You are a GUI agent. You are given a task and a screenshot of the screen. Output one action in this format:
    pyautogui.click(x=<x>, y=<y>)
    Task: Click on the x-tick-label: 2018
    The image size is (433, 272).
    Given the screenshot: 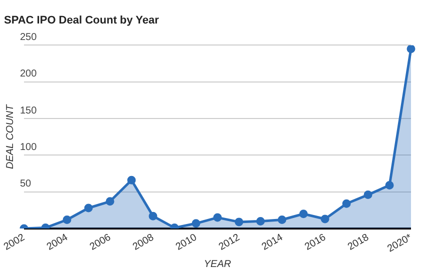 What is the action you would take?
    pyautogui.click(x=359, y=242)
    